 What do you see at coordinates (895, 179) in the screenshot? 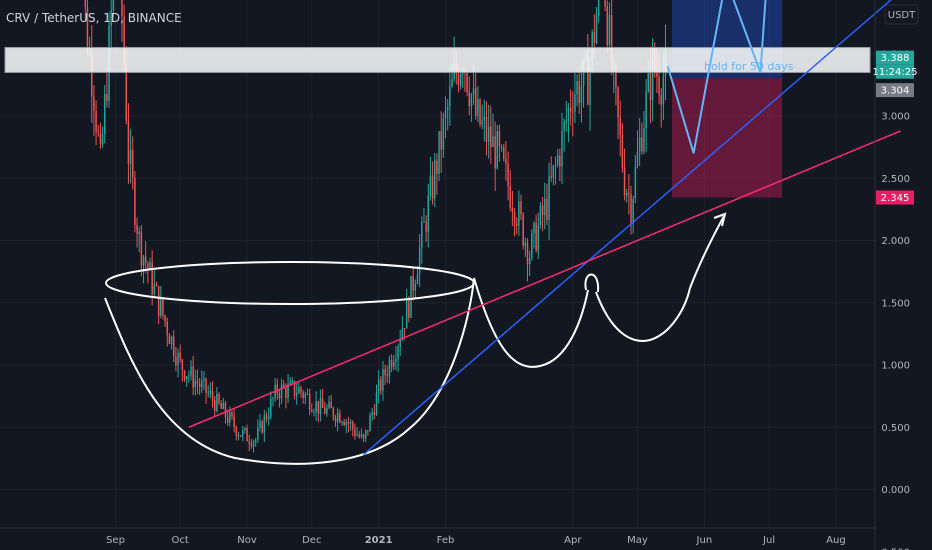
I see `y-tick-label: 2.500` at bounding box center [895, 179].